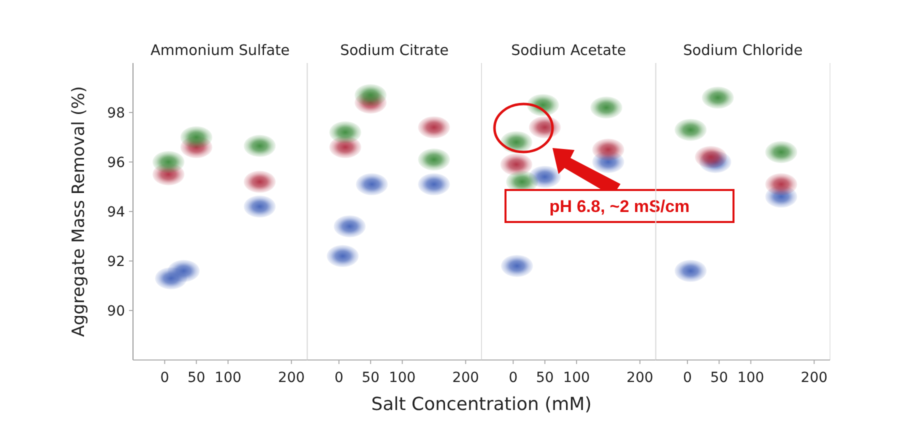 The width and height of the screenshot is (903, 433). What do you see at coordinates (568, 51) in the screenshot?
I see `chart-title: Sodium Acetate` at bounding box center [568, 51].